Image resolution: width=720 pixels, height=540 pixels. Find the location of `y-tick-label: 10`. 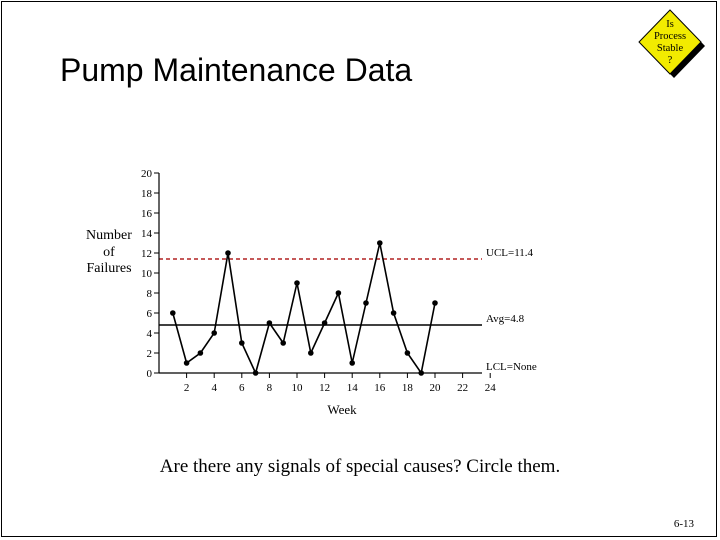

y-tick-label: 10 is located at coordinates (147, 274).